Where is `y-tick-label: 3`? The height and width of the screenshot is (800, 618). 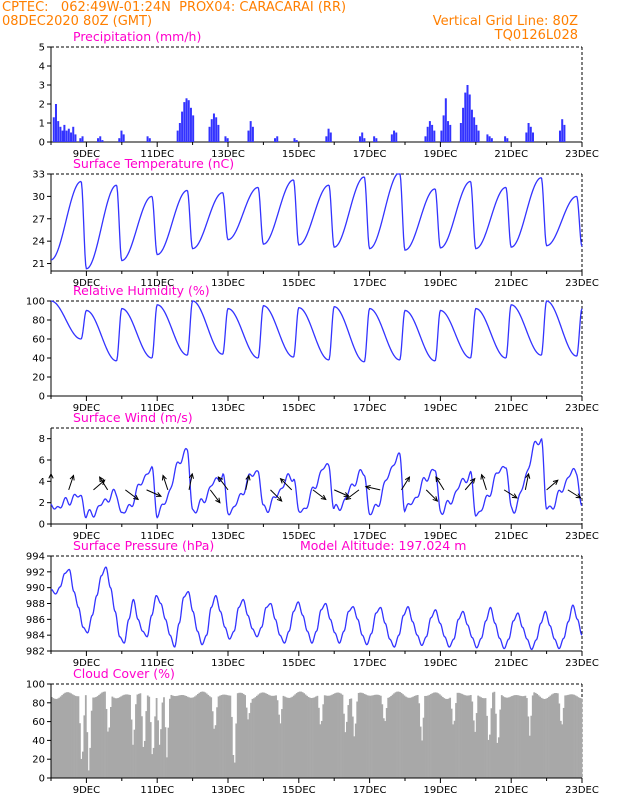
y-tick-label: 3 is located at coordinates (42, 86).